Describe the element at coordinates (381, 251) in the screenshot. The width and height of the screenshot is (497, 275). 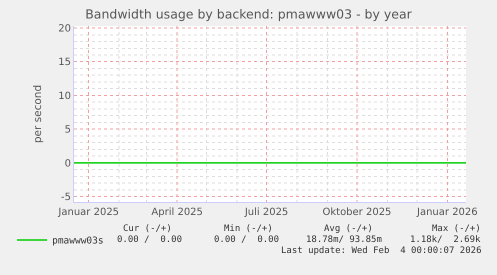
I see `text: Last update: Wed Feb 4 00:00:07 2026` at that location.